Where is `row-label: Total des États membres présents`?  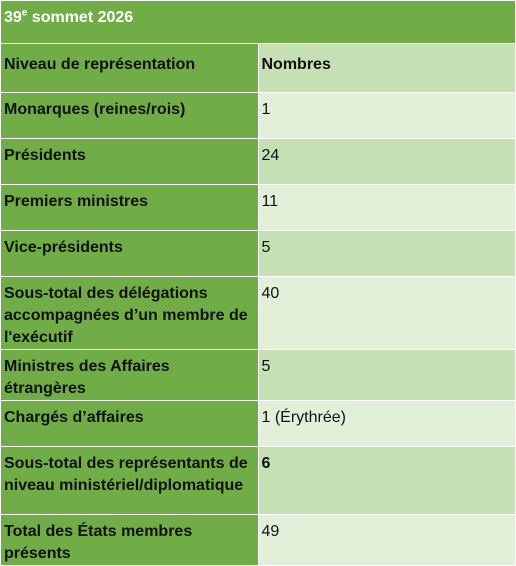
row-label: Total des États membres présents is located at coordinates (129, 540).